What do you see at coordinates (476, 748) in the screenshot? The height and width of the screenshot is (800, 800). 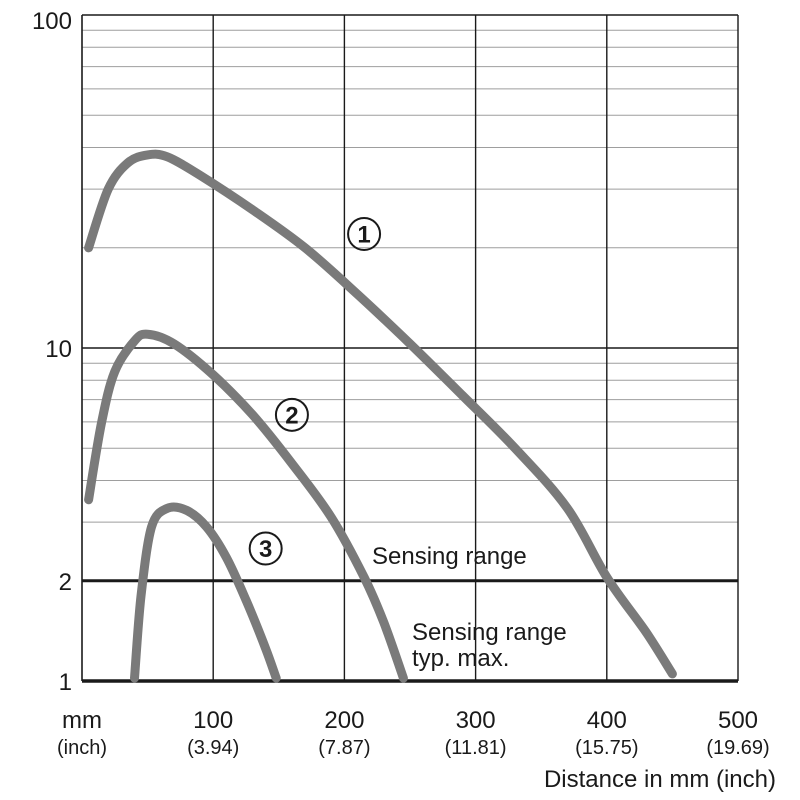 I see `x-tick-sub-300: (11.81)` at bounding box center [476, 748].